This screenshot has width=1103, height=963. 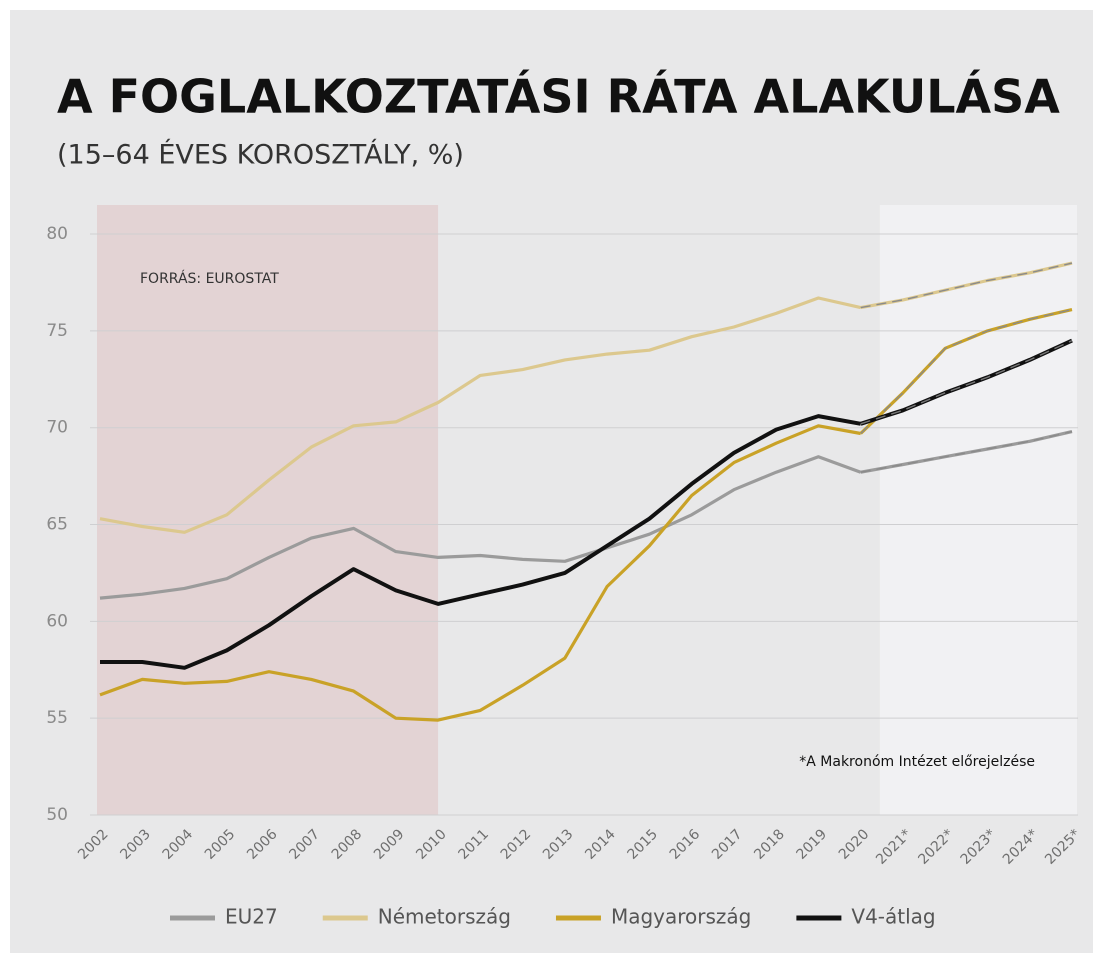 What do you see at coordinates (209, 278) in the screenshot?
I see `source-note: FORRÁS: EUROSTAT` at bounding box center [209, 278].